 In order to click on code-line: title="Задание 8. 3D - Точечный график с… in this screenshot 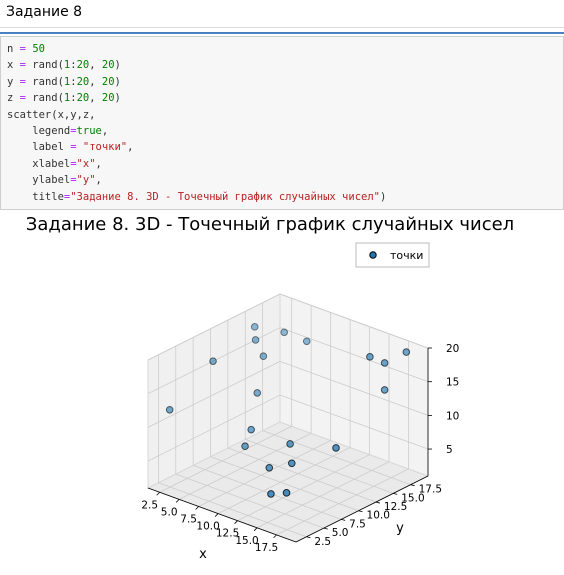, I will do `click(196, 197)`.